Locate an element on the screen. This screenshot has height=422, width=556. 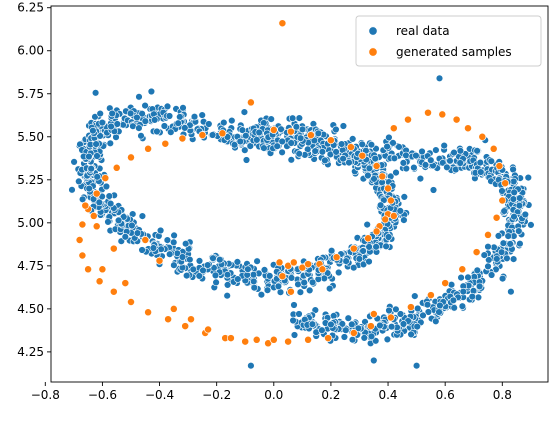
legend-marker is located at coordinates (373, 31).